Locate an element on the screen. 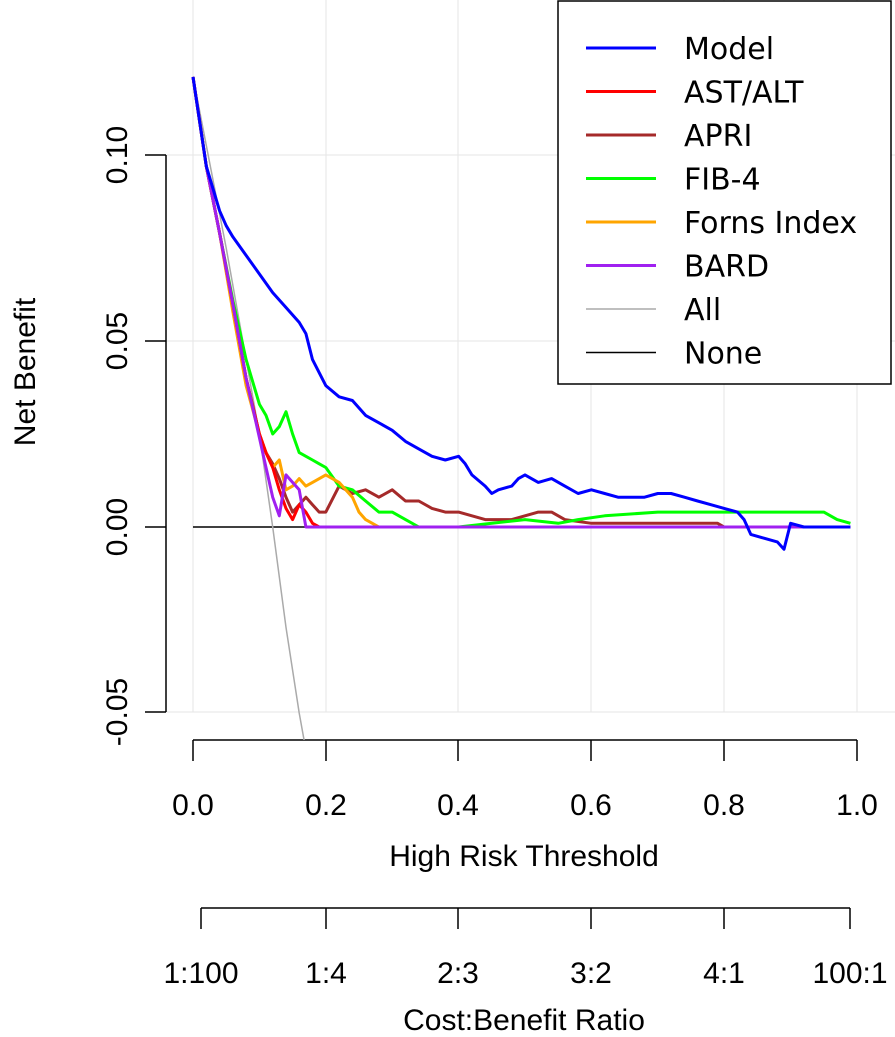  x-tick-label: 1.0 is located at coordinates (857, 805).